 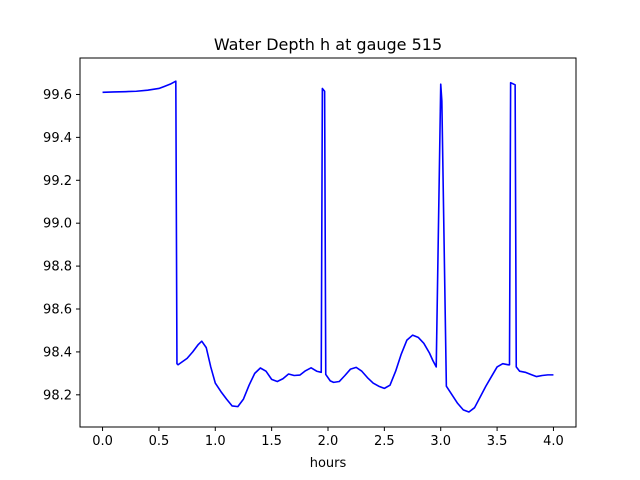 I want to click on x-tick-label: 0.0, so click(x=102, y=441).